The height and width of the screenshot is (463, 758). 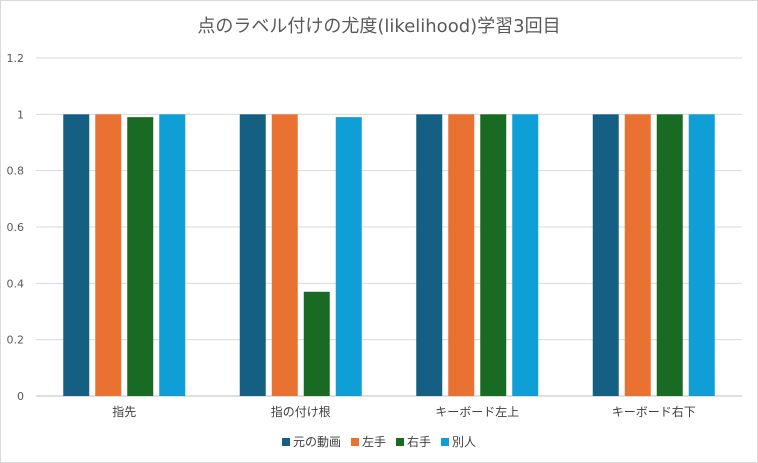 What do you see at coordinates (477, 411) in the screenshot?
I see `x-tick-label: キーボード左上` at bounding box center [477, 411].